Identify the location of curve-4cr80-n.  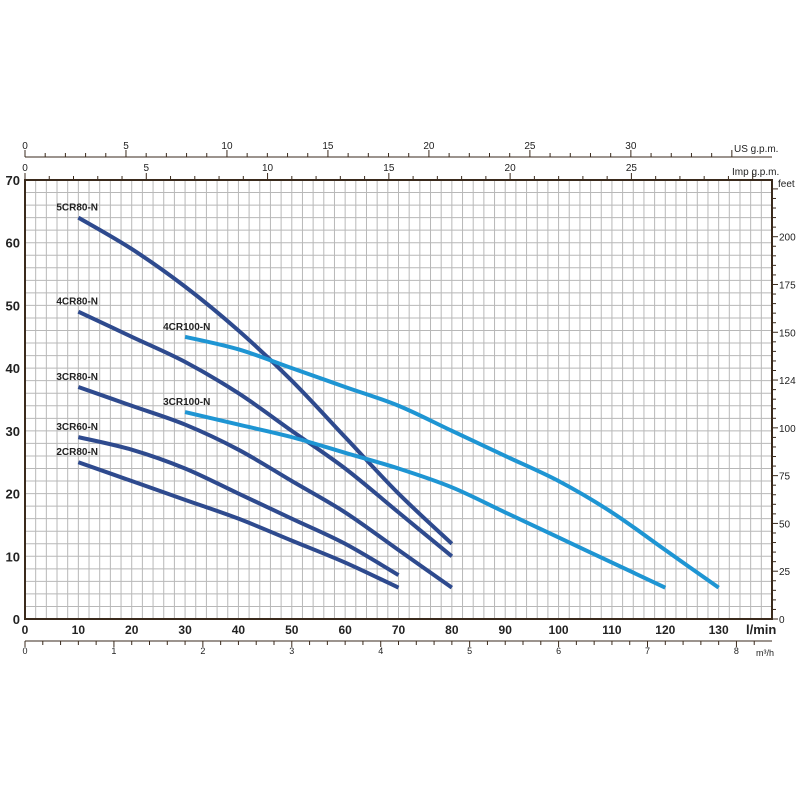
(265, 433).